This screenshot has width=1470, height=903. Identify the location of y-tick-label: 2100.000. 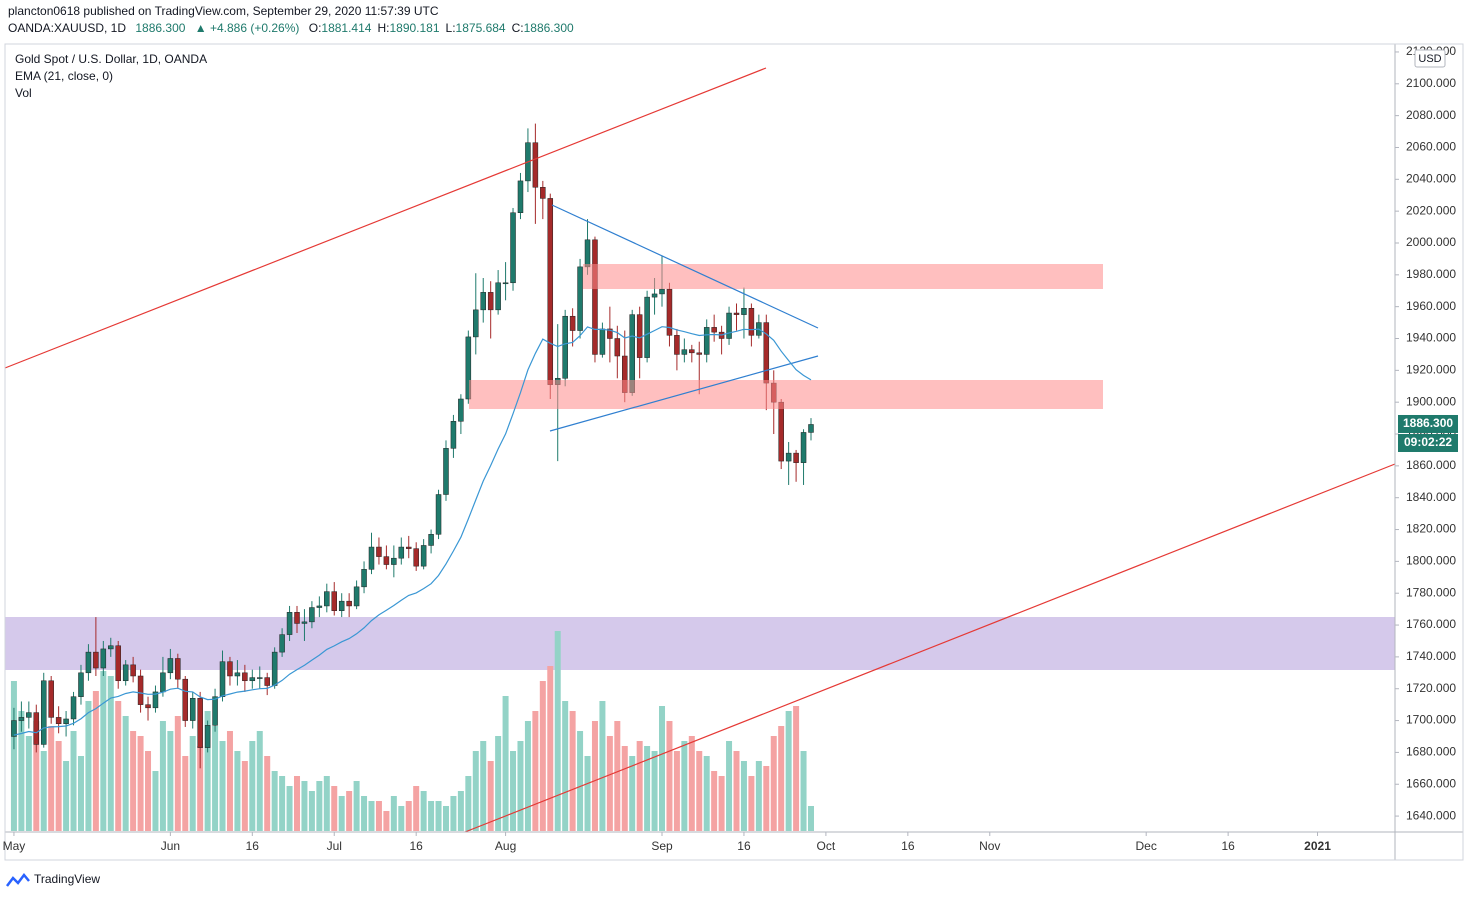
(1431, 83).